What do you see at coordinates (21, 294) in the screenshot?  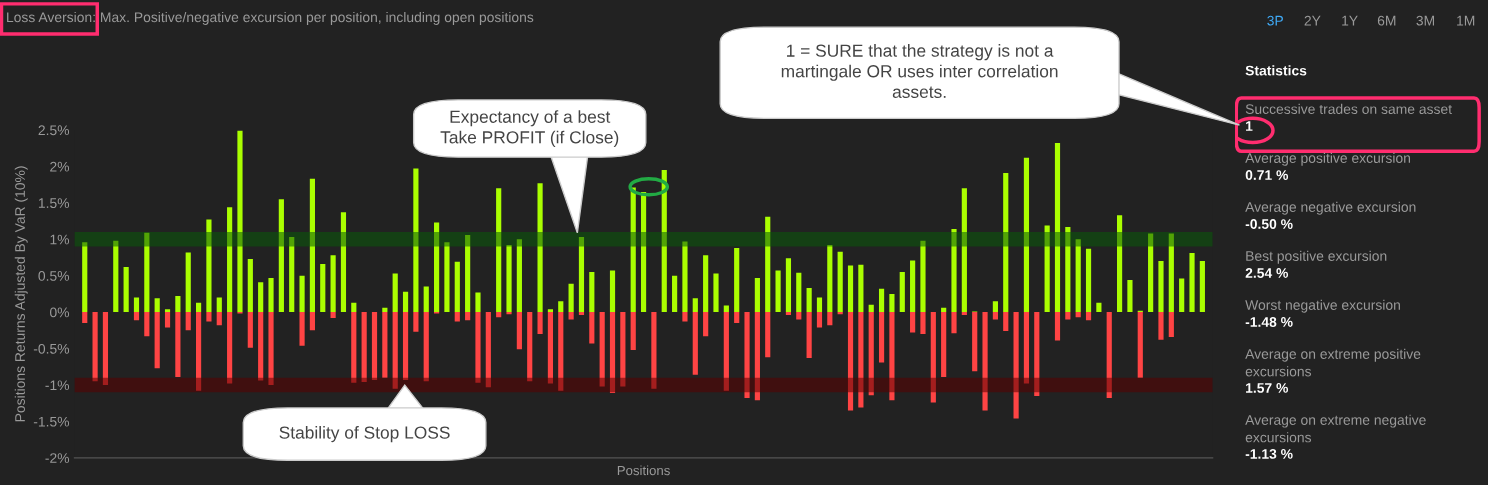 I see `y-axis-title: Positions Returns Adjusted By VaR (10%)` at bounding box center [21, 294].